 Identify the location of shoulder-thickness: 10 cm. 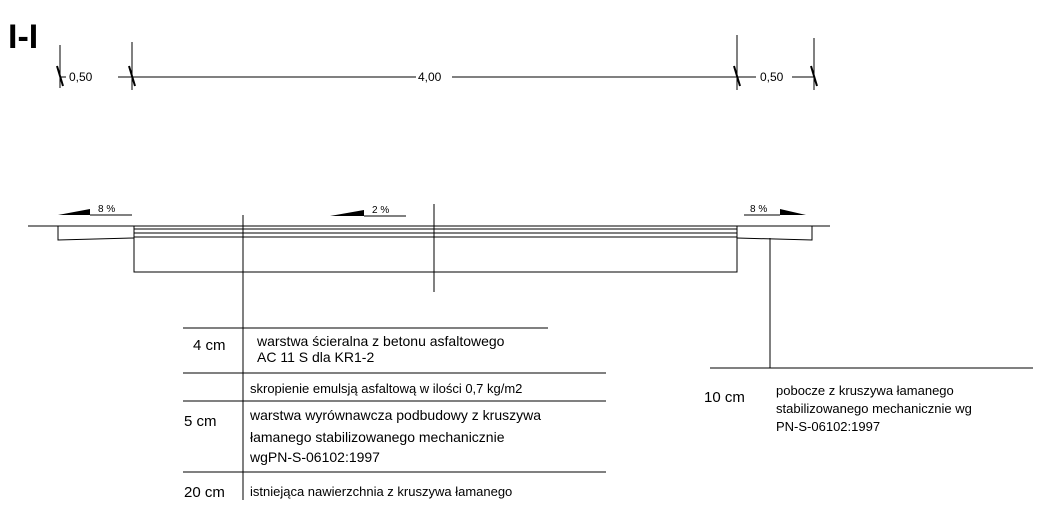
(724, 397).